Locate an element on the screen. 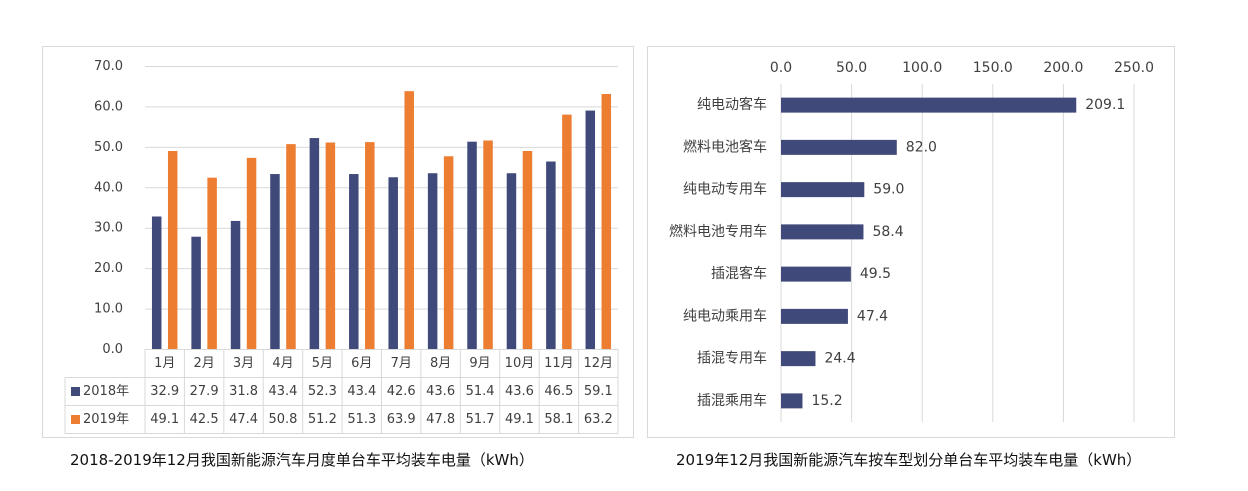 The image size is (1248, 491). bar-data-label: 47.4 is located at coordinates (872, 316).